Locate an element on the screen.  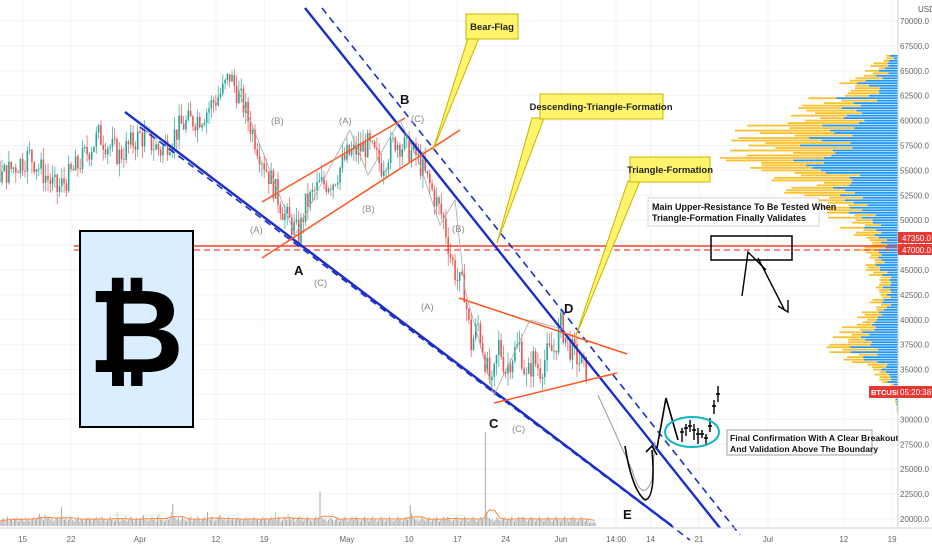
descending-triangle-callout: Descending-Triangle-Formation is located at coordinates (584, 168).